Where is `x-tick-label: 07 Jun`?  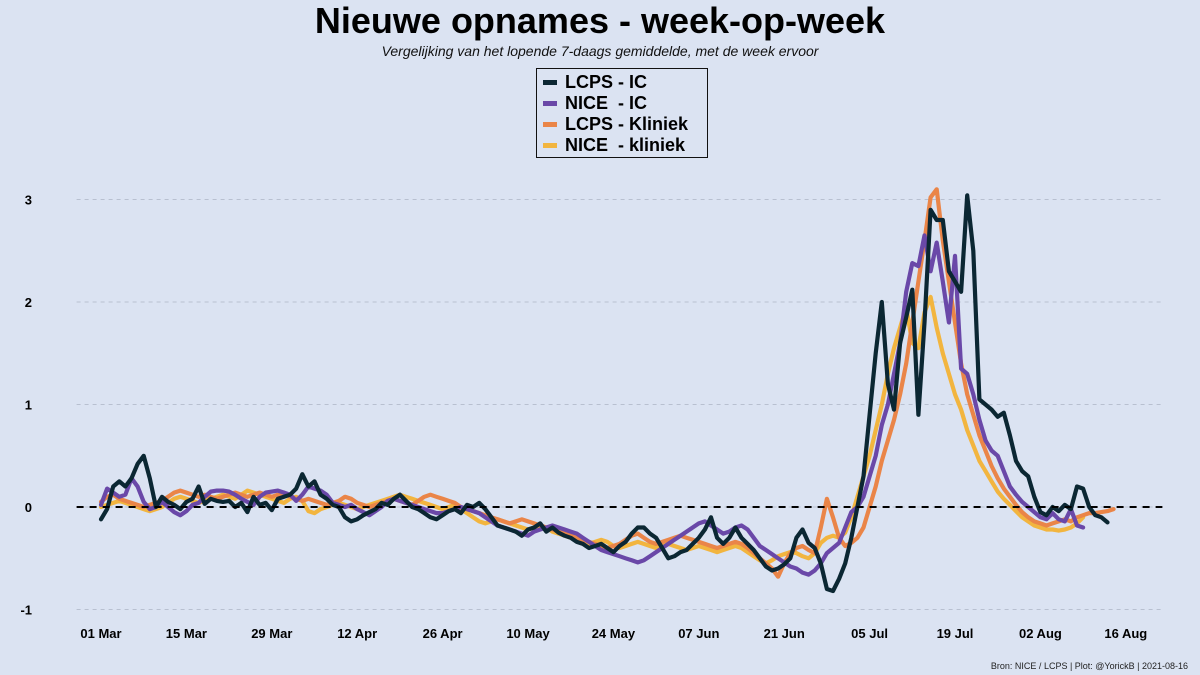
x-tick-label: 07 Jun is located at coordinates (698, 633).